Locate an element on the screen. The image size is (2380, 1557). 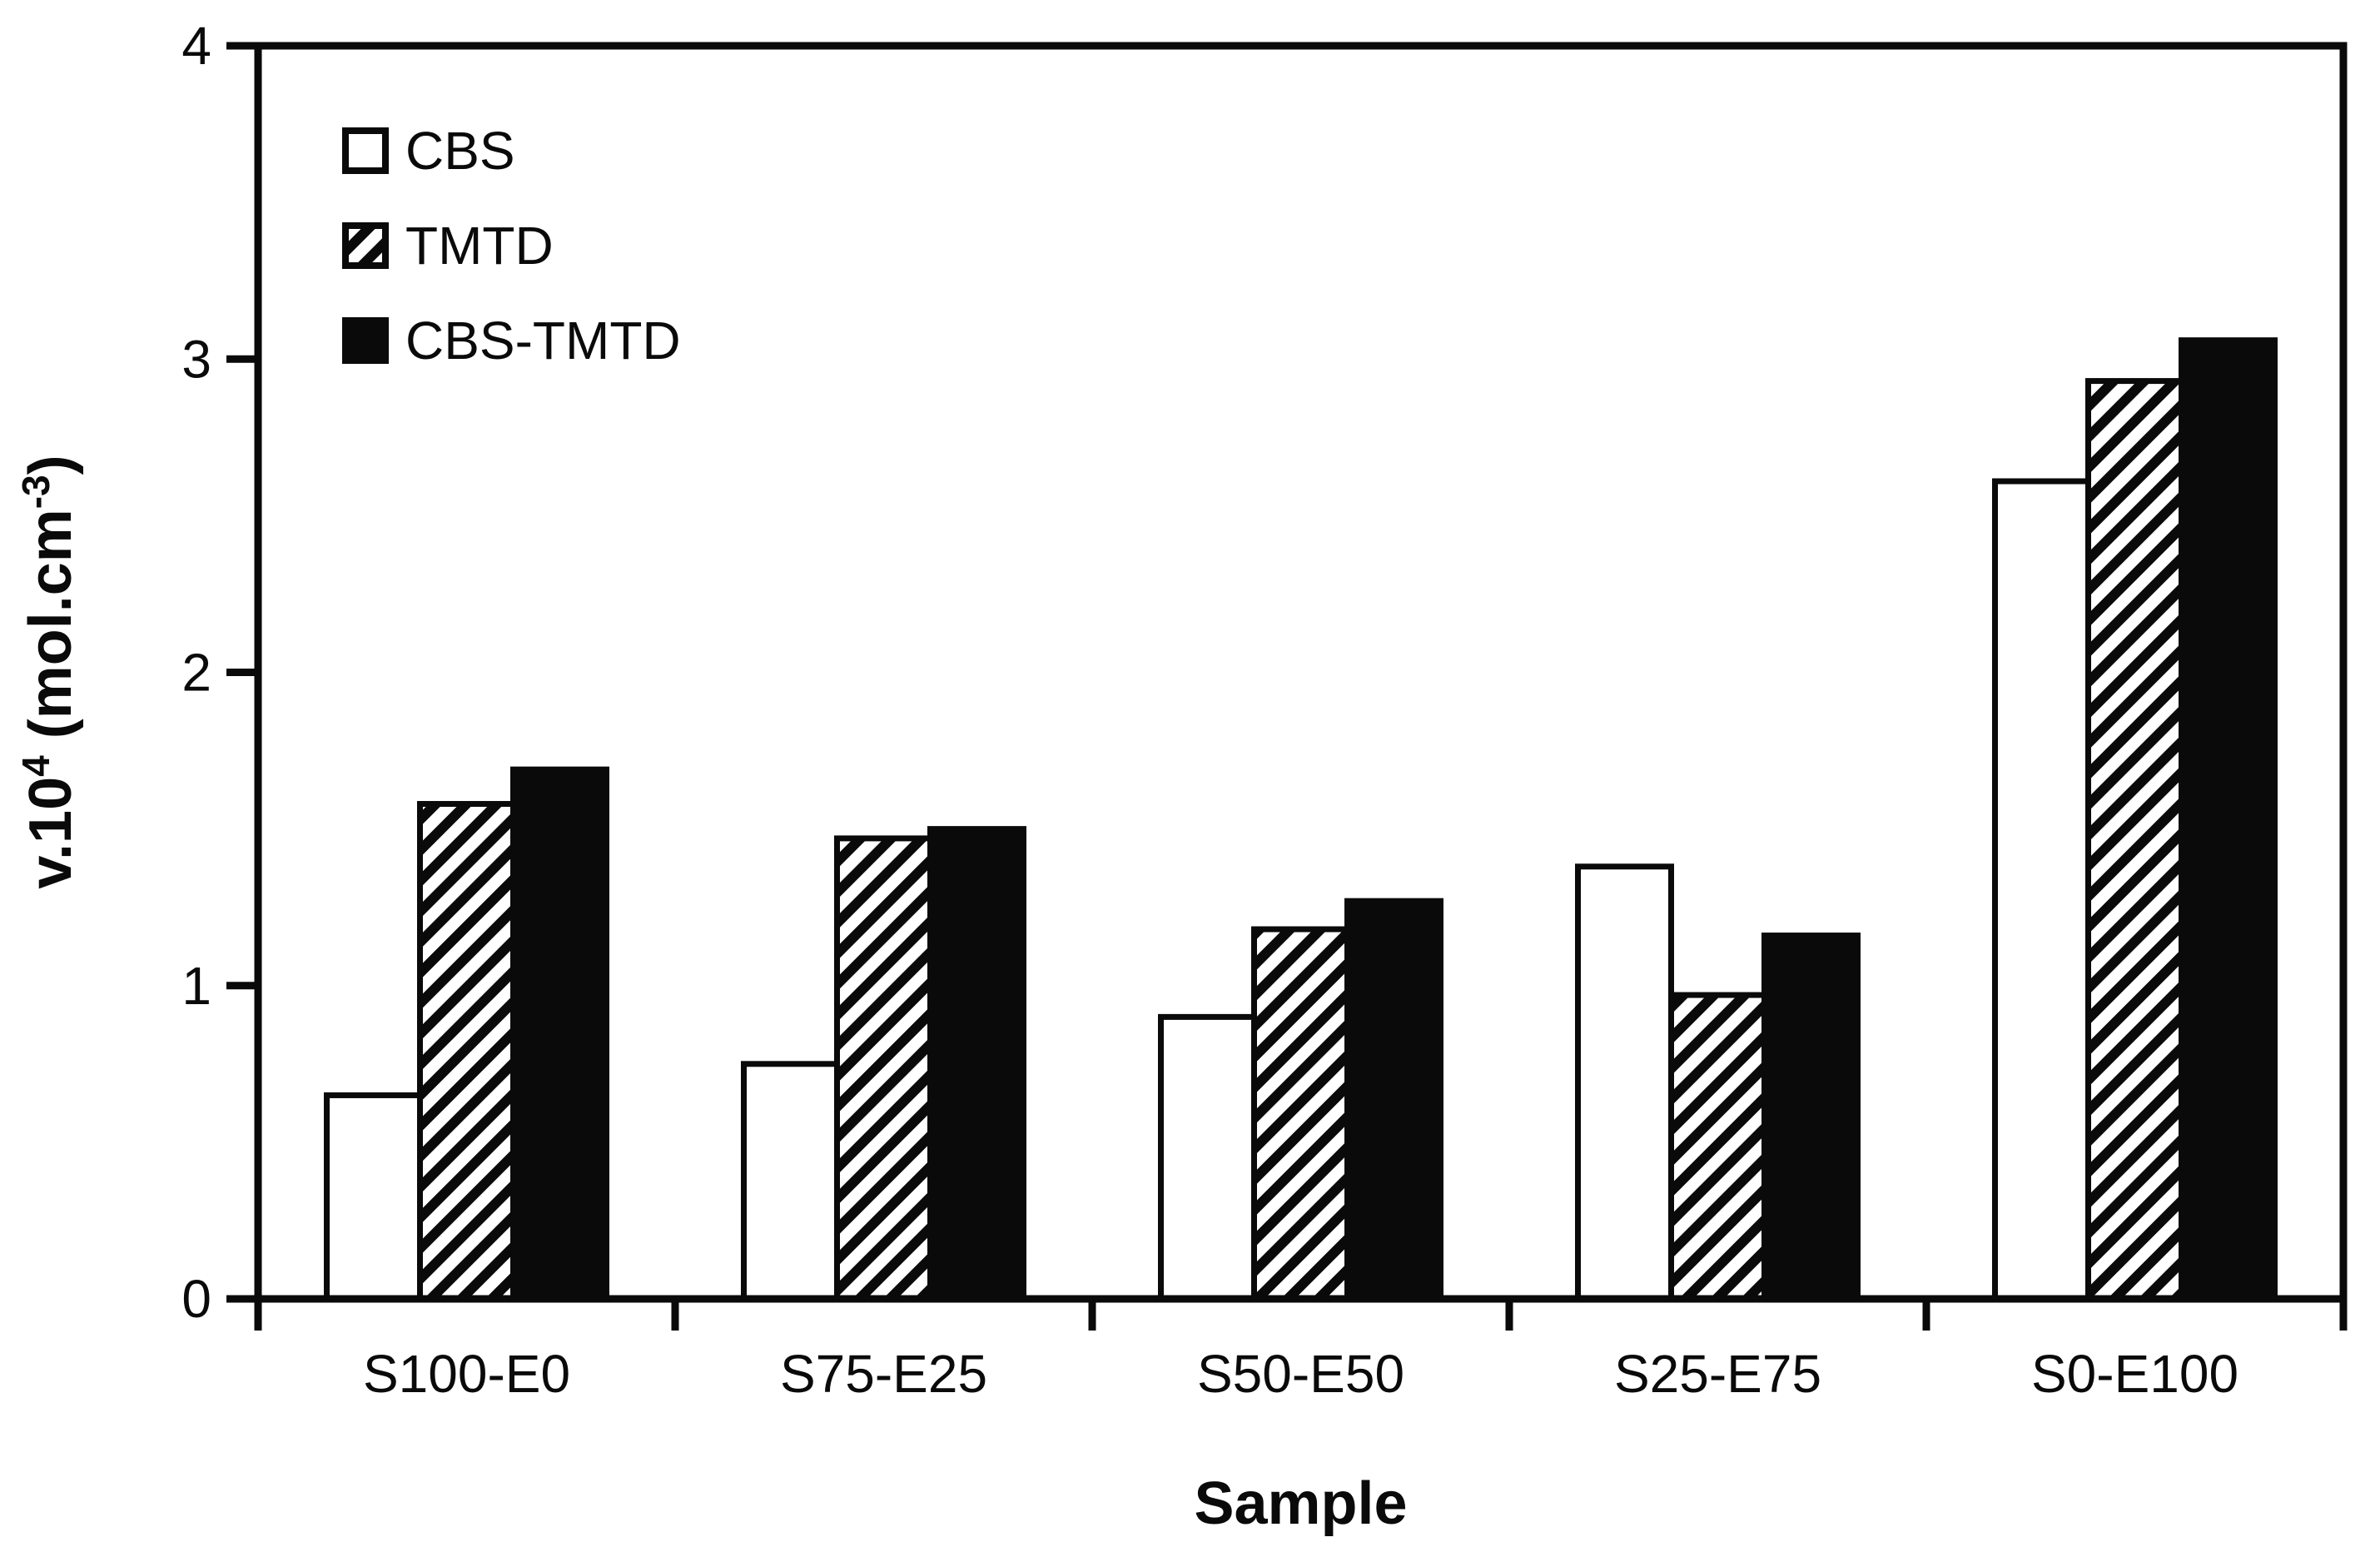
bar-CBS-TMTD-S0-E100 is located at coordinates (2228, 819).